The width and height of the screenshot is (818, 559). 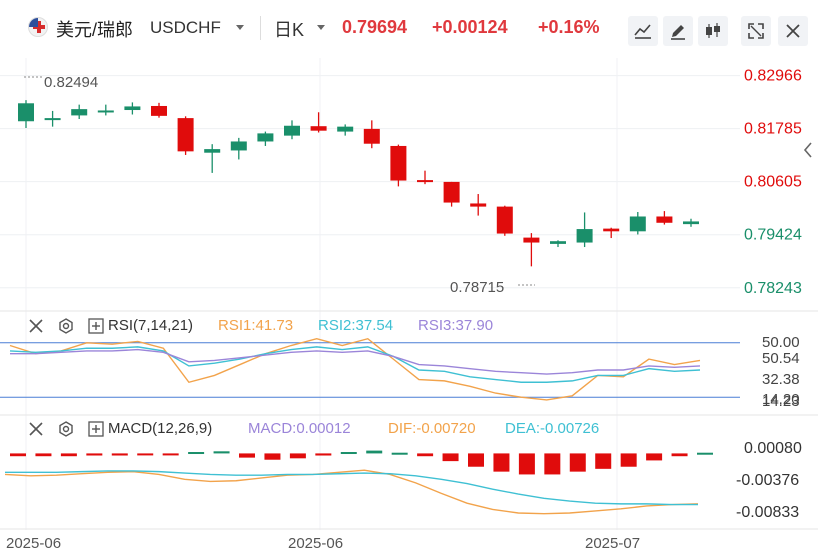 What do you see at coordinates (781, 342) in the screenshot?
I see `rsi-tick-label: 50.00` at bounding box center [781, 342].